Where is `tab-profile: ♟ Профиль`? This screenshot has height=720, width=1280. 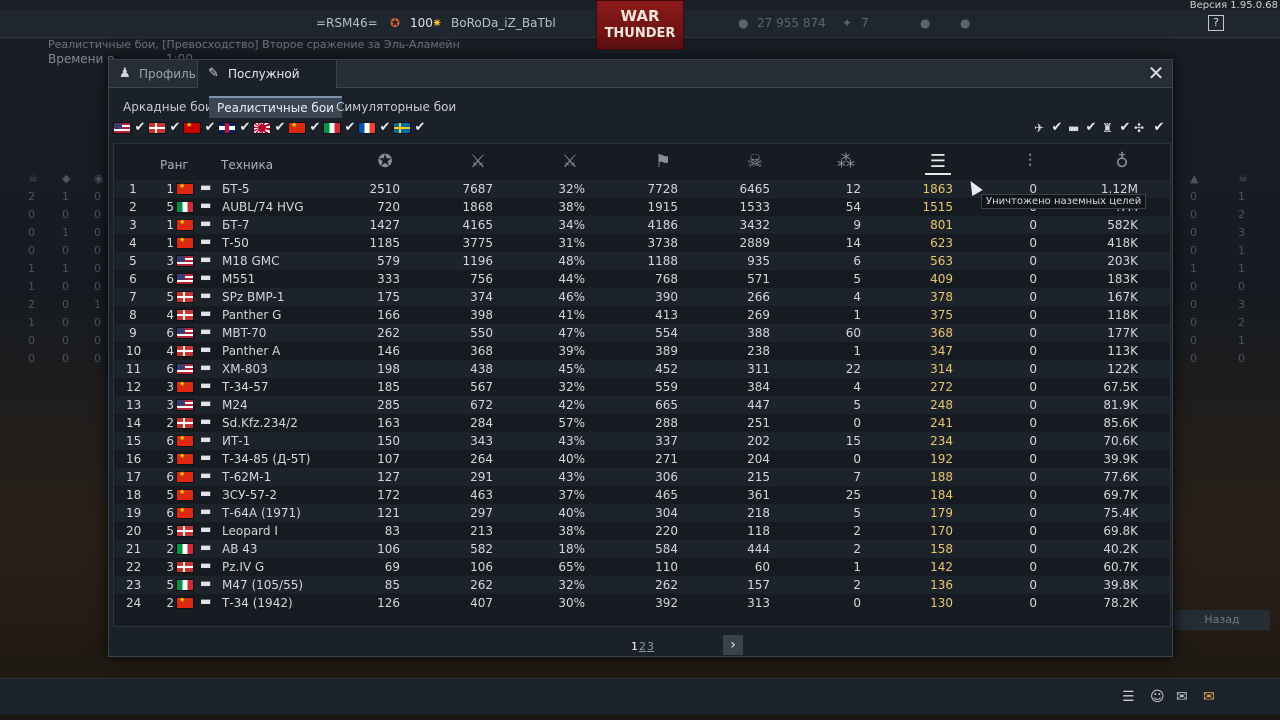 tab-profile: ♟ Профиль is located at coordinates (153, 74).